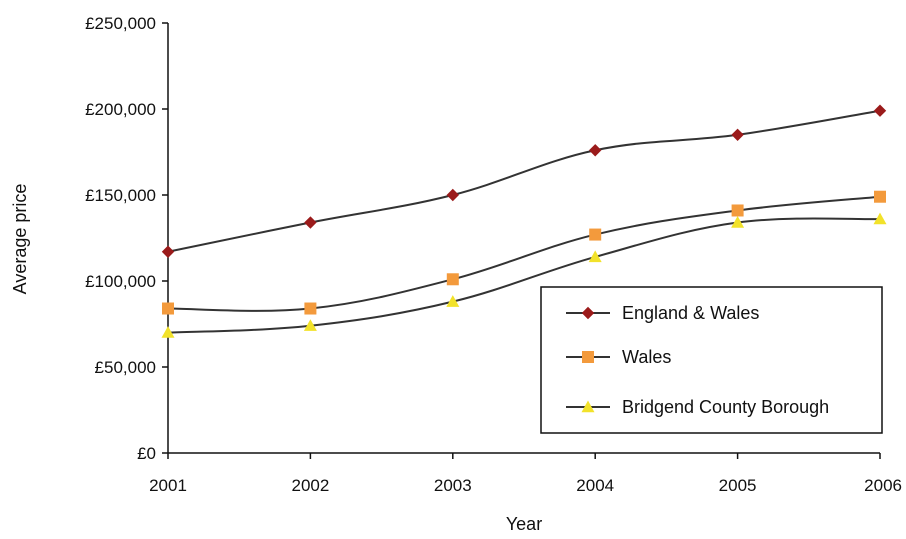 This screenshot has height=539, width=906. Describe the element at coordinates (120, 281) in the screenshot. I see `y-tick-label: £100,000` at that location.